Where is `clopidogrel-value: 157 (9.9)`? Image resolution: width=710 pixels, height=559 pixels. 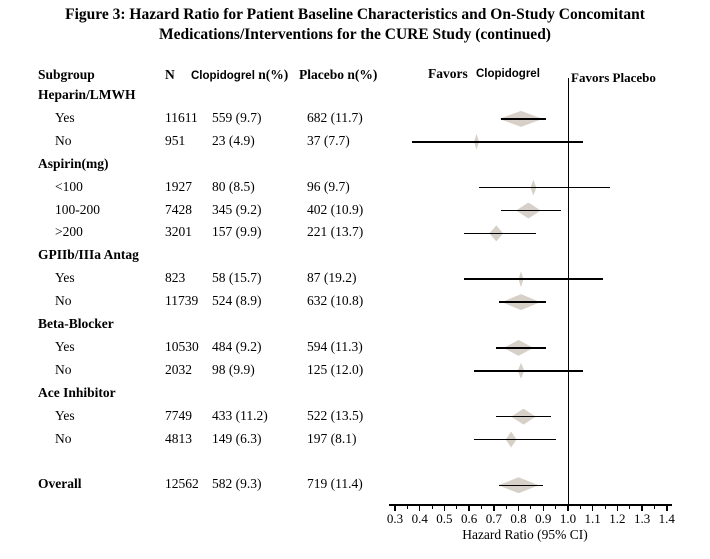 clopidogrel-value: 157 (9.9) is located at coordinates (237, 232).